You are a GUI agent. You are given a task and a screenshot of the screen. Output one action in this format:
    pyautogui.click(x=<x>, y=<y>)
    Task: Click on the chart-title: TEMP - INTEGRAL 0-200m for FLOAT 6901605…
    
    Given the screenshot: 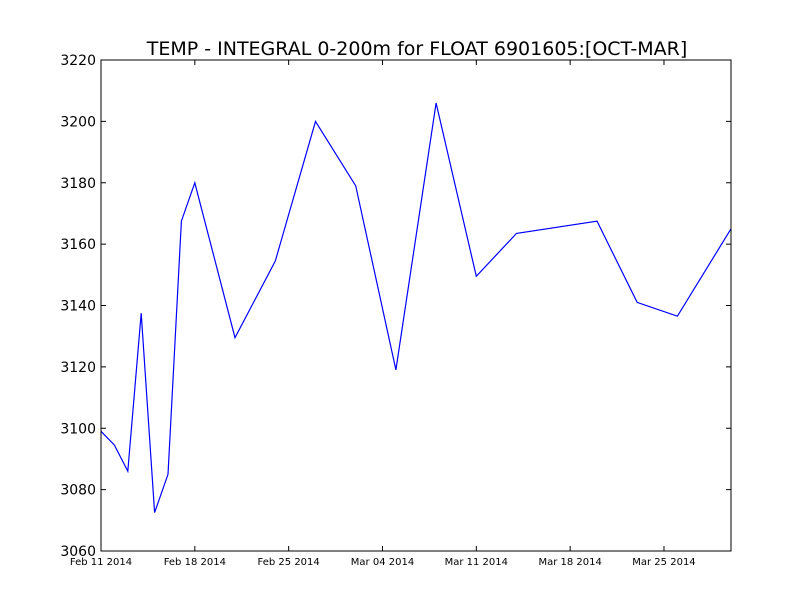 What is the action you would take?
    pyautogui.click(x=417, y=49)
    